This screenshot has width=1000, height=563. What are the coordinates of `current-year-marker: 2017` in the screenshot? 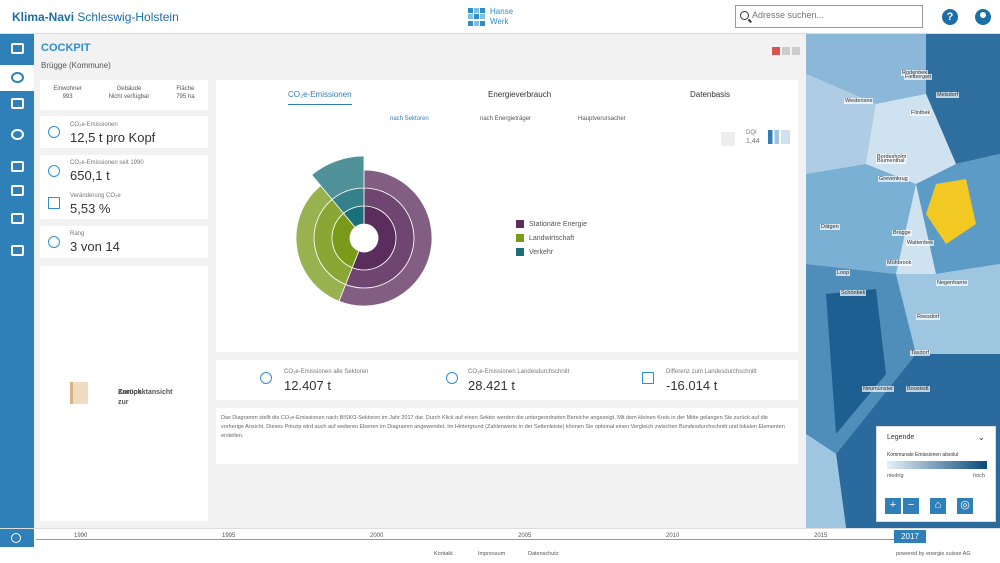 It's located at (910, 536).